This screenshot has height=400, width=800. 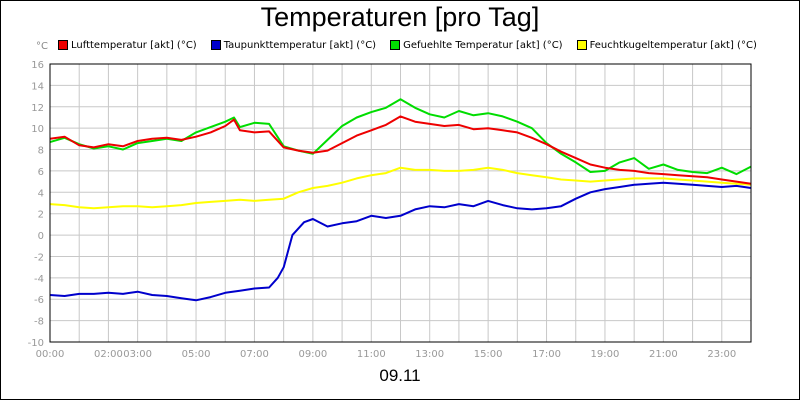 What do you see at coordinates (42, 46) in the screenshot?
I see `y-axis-unit: °C` at bounding box center [42, 46].